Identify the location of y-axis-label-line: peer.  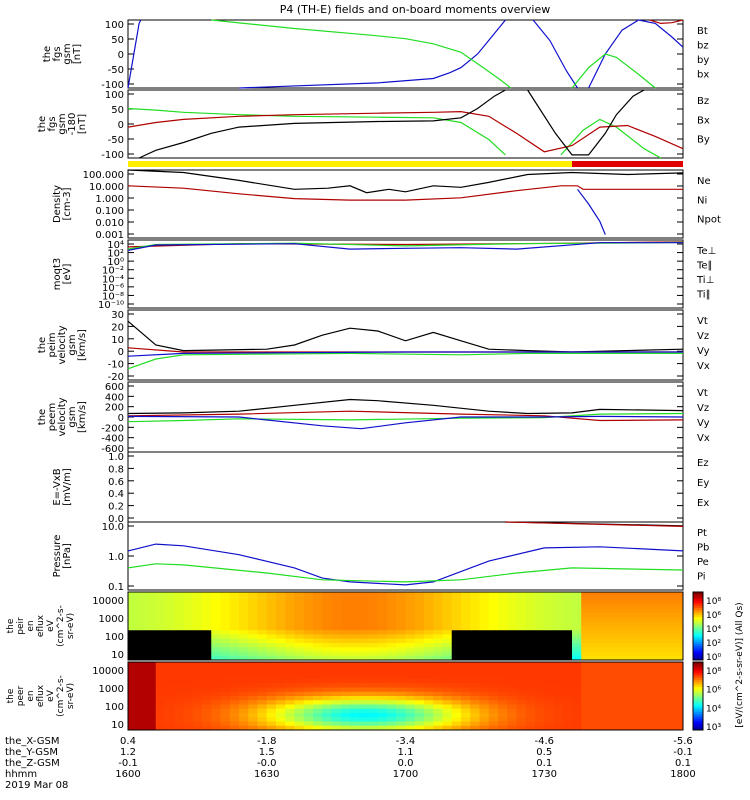
(21, 695).